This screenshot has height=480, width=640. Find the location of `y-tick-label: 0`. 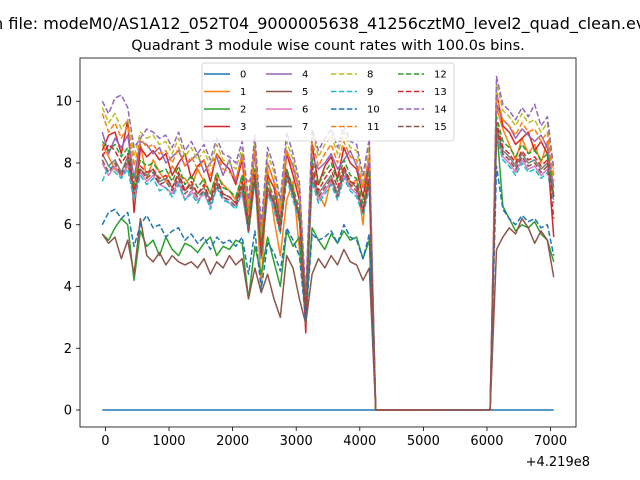

y-tick-label: 0 is located at coordinates (68, 411).